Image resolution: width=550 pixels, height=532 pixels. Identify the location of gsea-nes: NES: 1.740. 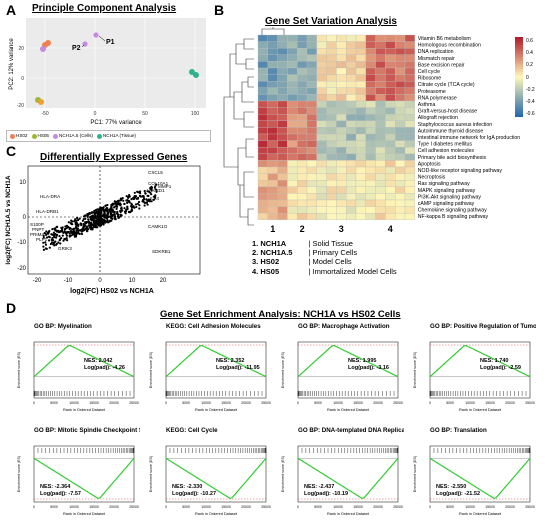
(494, 361).